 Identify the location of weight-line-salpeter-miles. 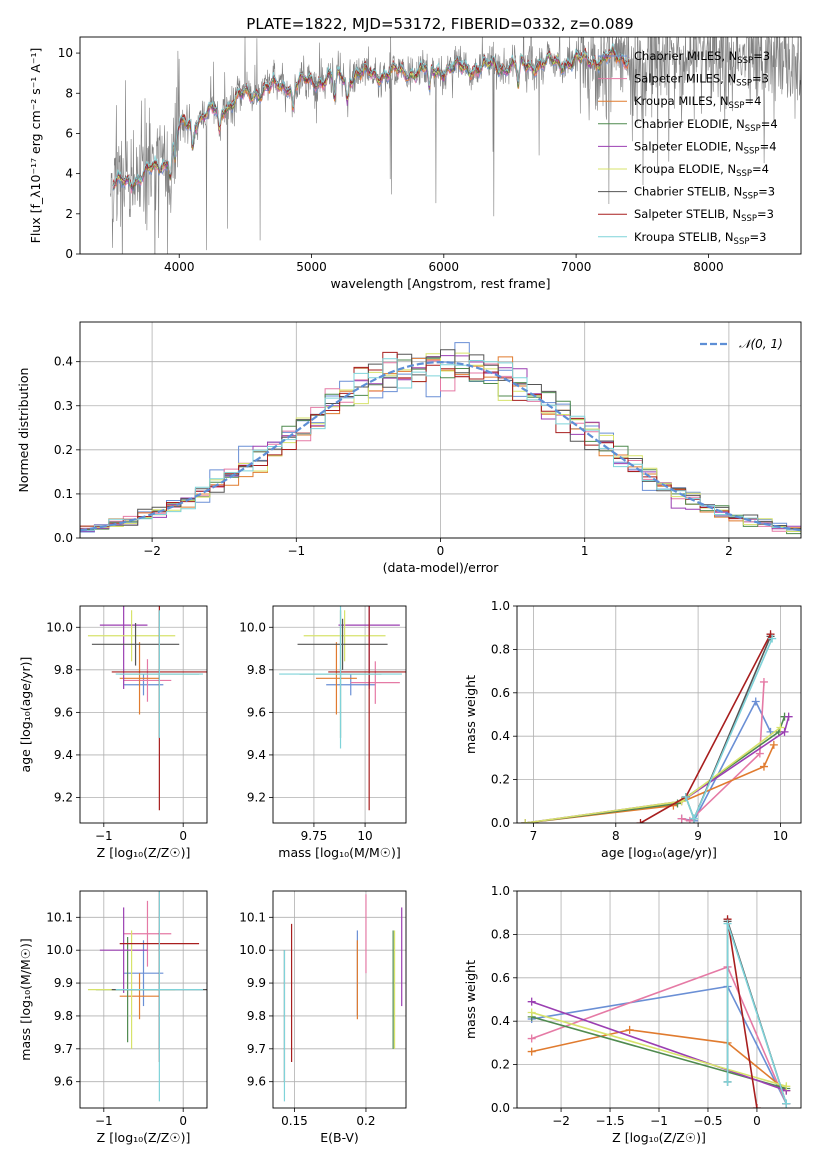
(723, 751).